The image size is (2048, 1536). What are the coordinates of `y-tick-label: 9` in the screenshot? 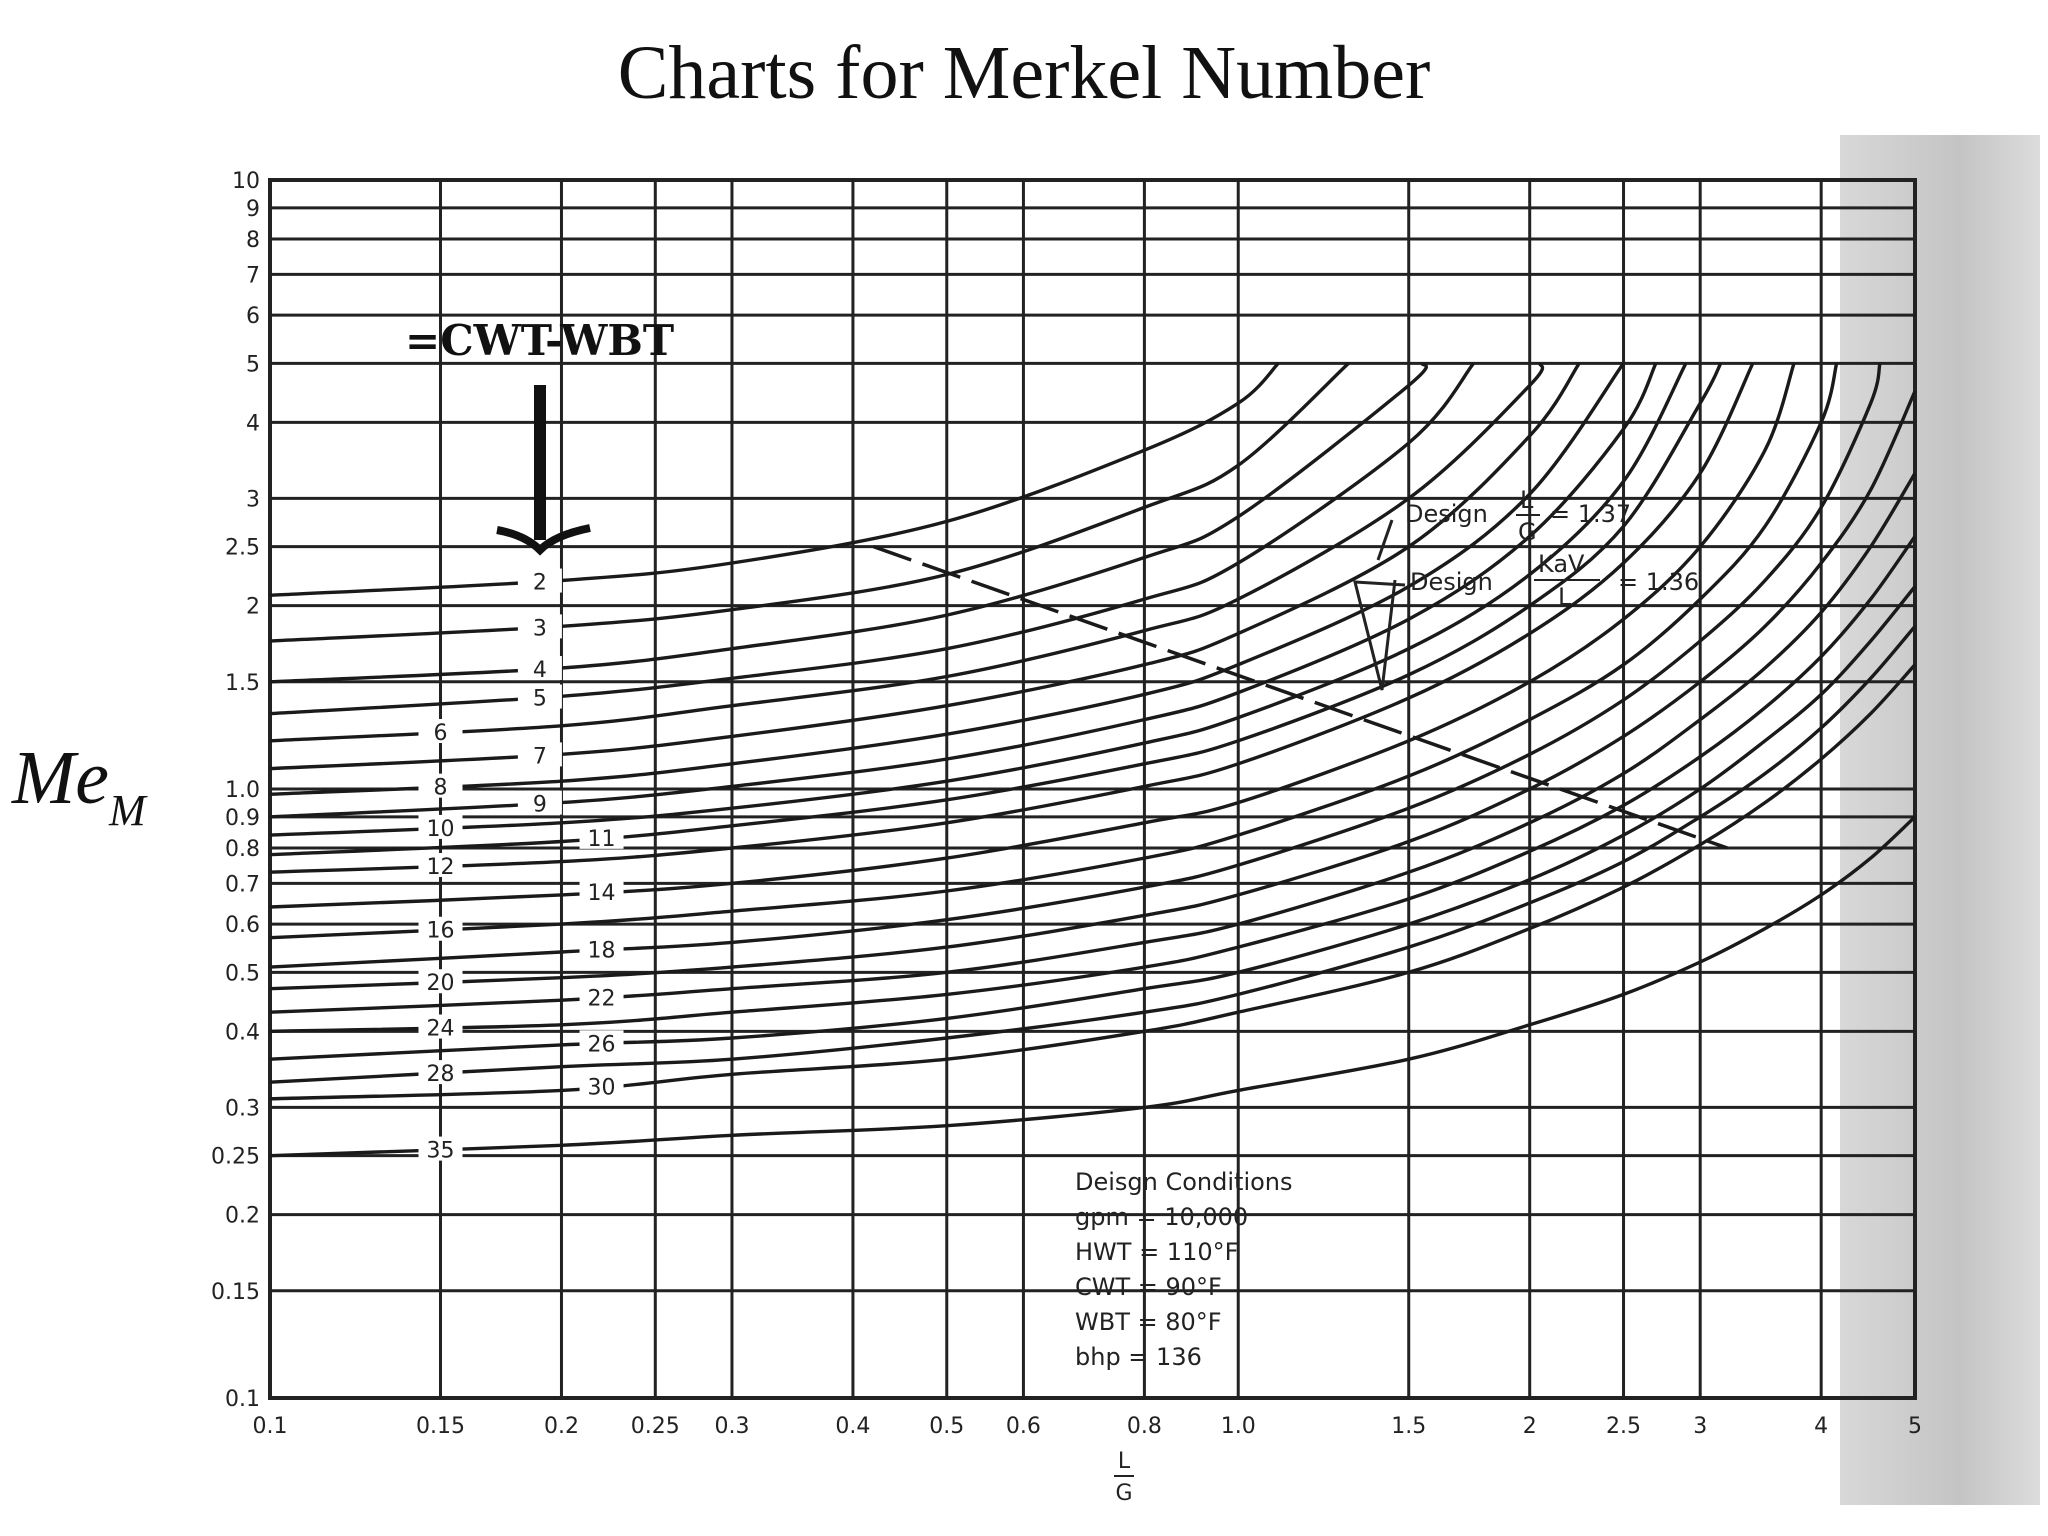 It's located at (253, 209).